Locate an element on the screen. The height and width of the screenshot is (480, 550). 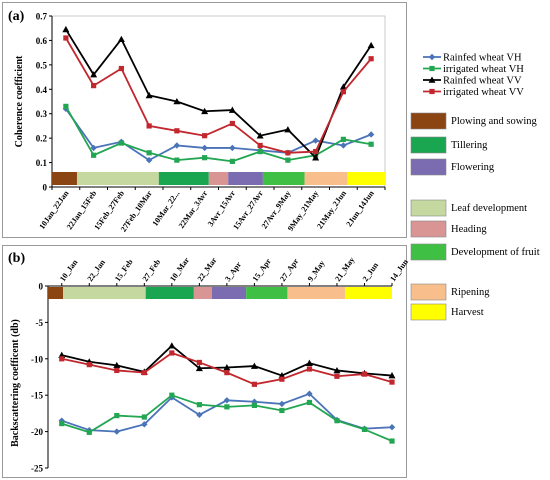
y-tick-label: -10 is located at coordinates (37, 359).